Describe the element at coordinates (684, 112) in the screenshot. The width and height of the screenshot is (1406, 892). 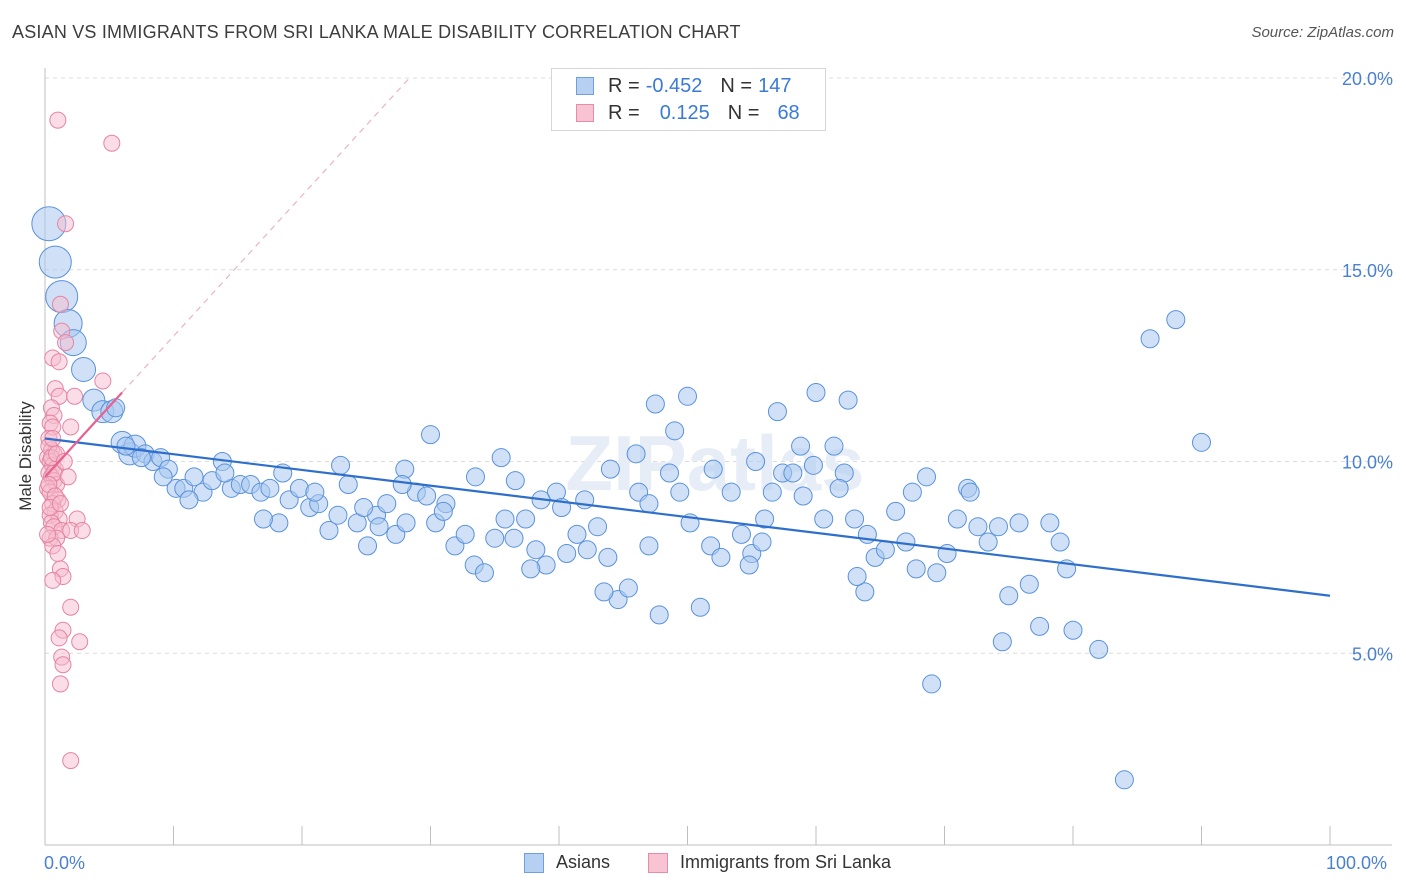
I see `legend-r-value: 0.125` at that location.